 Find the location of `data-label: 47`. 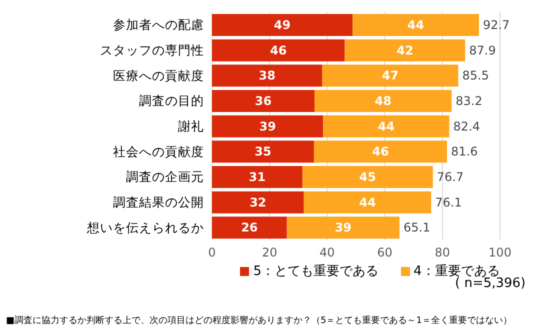

data-label: 47 is located at coordinates (390, 75).